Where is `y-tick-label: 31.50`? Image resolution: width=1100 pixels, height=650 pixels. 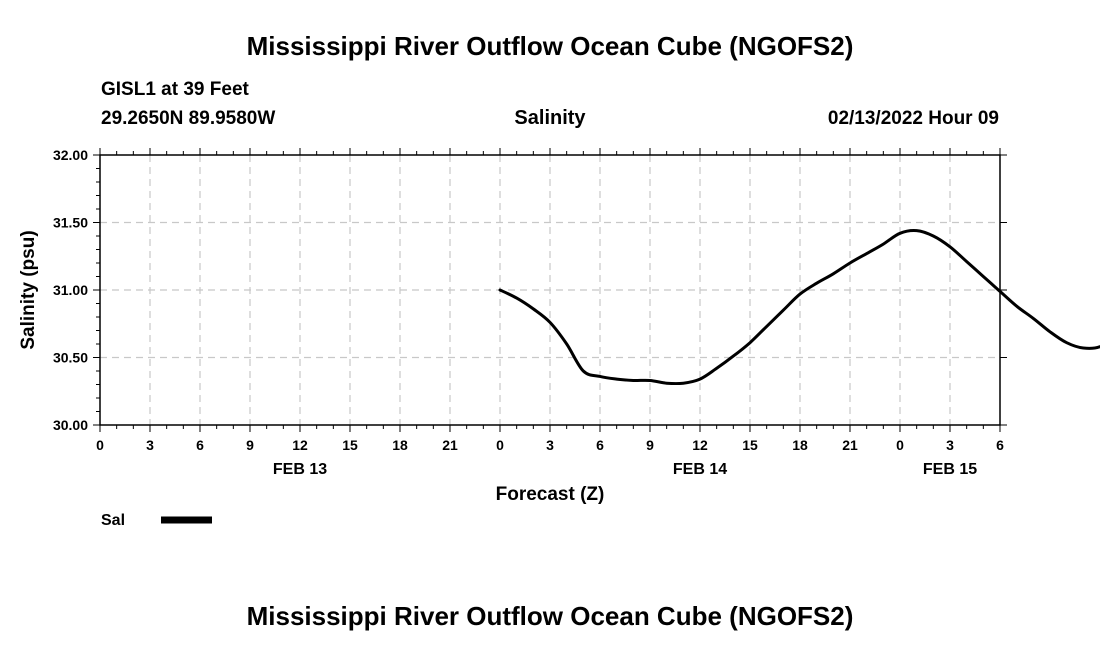 y-tick-label: 31.50 is located at coordinates (70, 223).